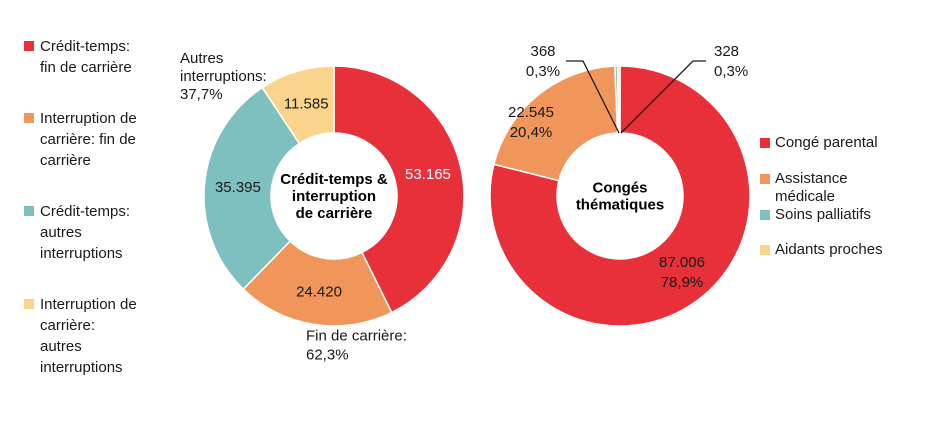 This screenshot has height=434, width=945. What do you see at coordinates (731, 61) in the screenshot?
I see `data-label: 328 0,3%` at bounding box center [731, 61].